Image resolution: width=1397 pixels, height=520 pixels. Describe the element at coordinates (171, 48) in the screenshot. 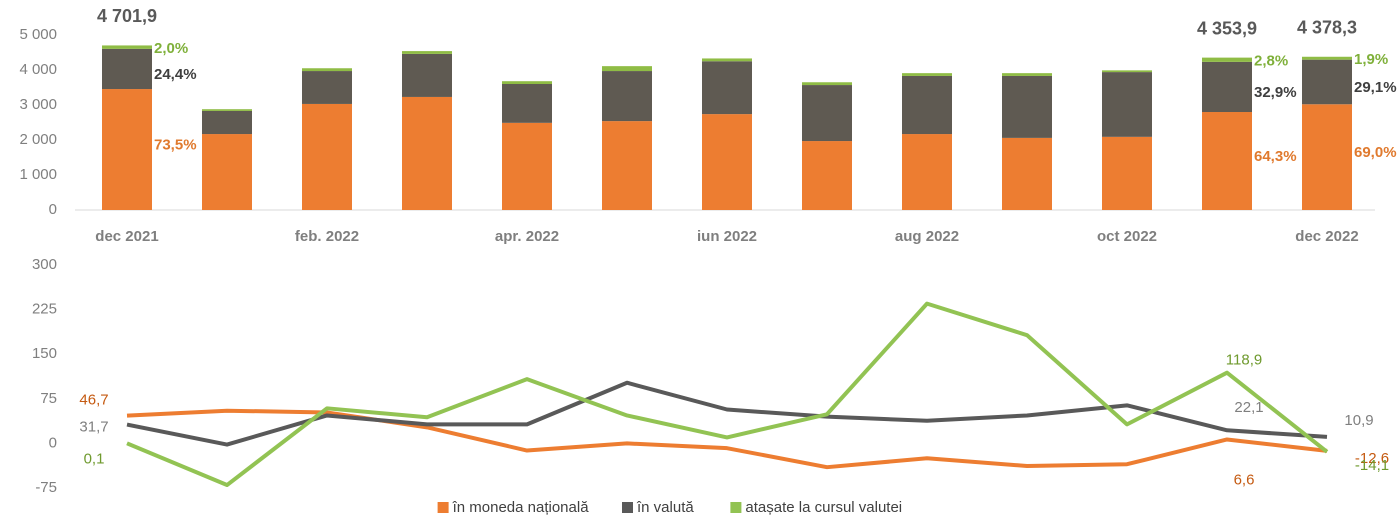

I see `share-label: 2,0%` at that location.